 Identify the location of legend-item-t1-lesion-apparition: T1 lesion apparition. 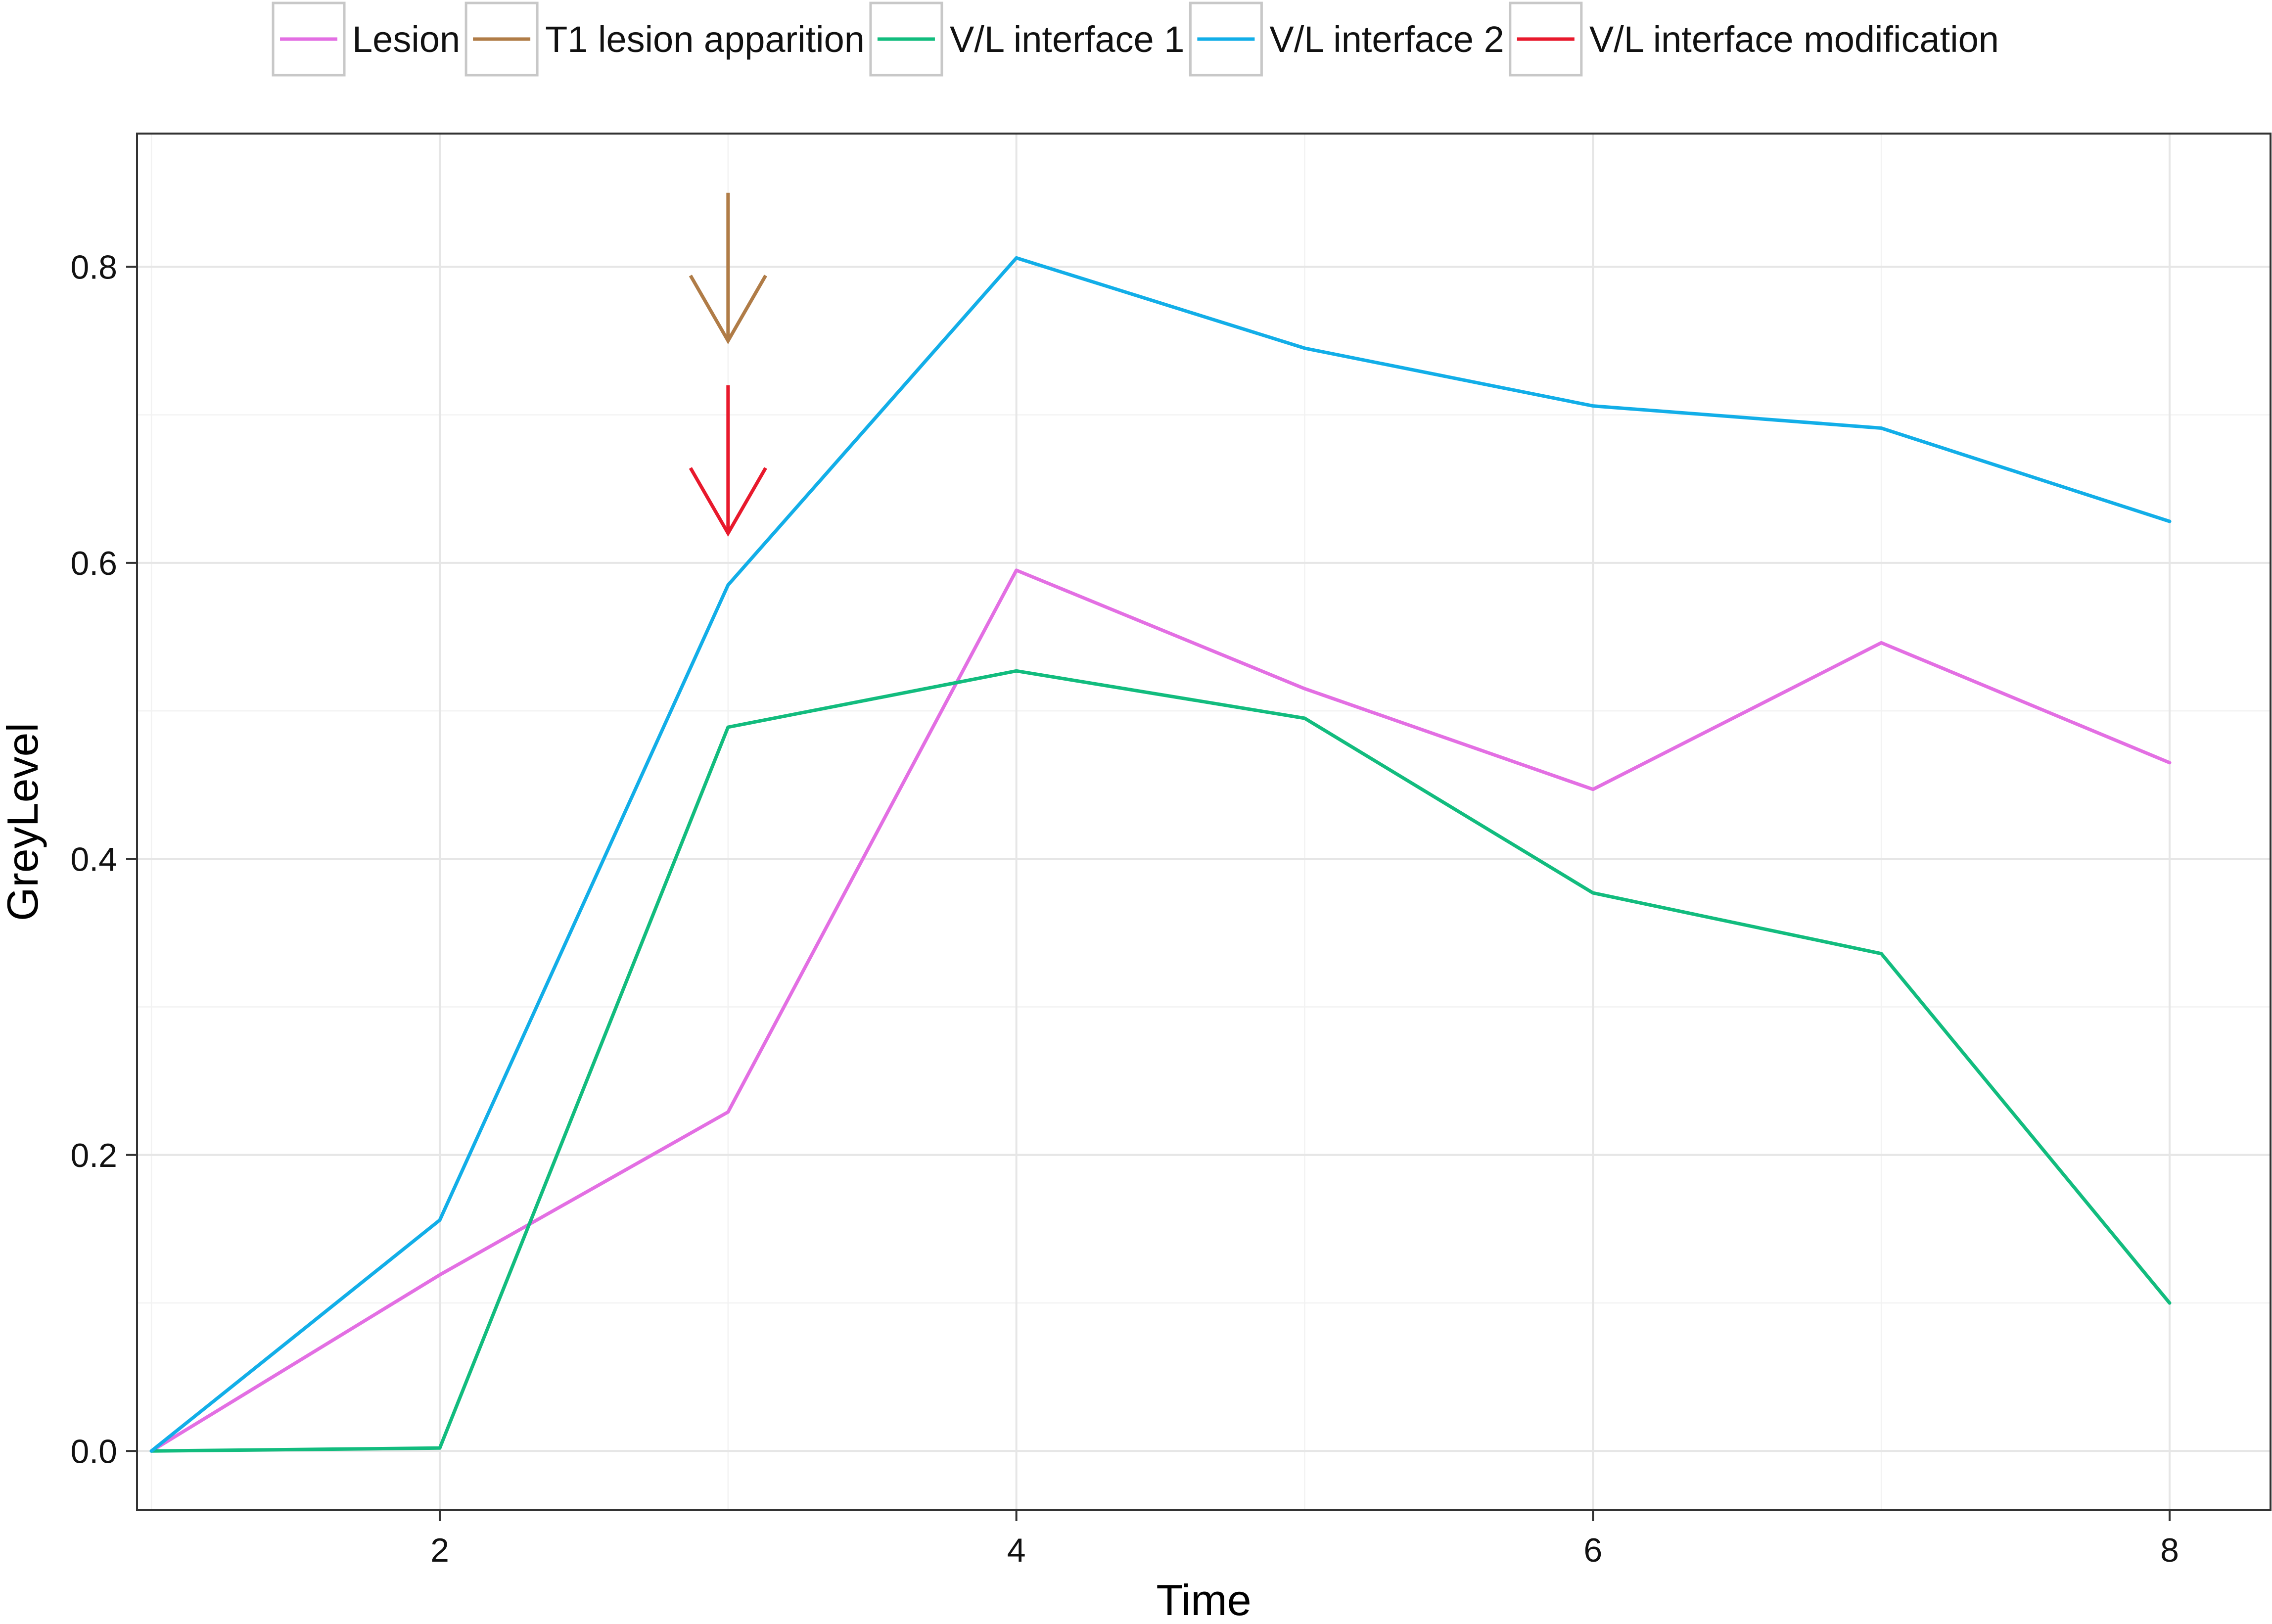
(664, 39).